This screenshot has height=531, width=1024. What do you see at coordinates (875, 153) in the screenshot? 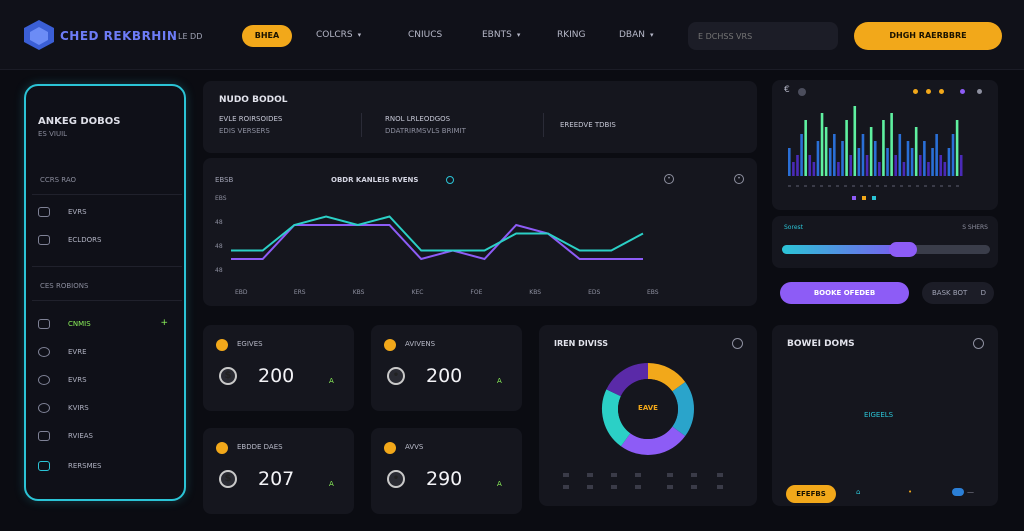
I see `spark-bar-chart` at bounding box center [875, 153].